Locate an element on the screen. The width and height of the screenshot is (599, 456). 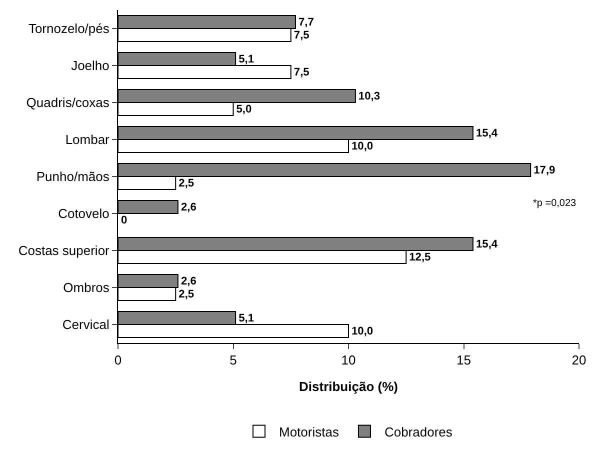
y-tick-label: Joelho is located at coordinates (90, 66).